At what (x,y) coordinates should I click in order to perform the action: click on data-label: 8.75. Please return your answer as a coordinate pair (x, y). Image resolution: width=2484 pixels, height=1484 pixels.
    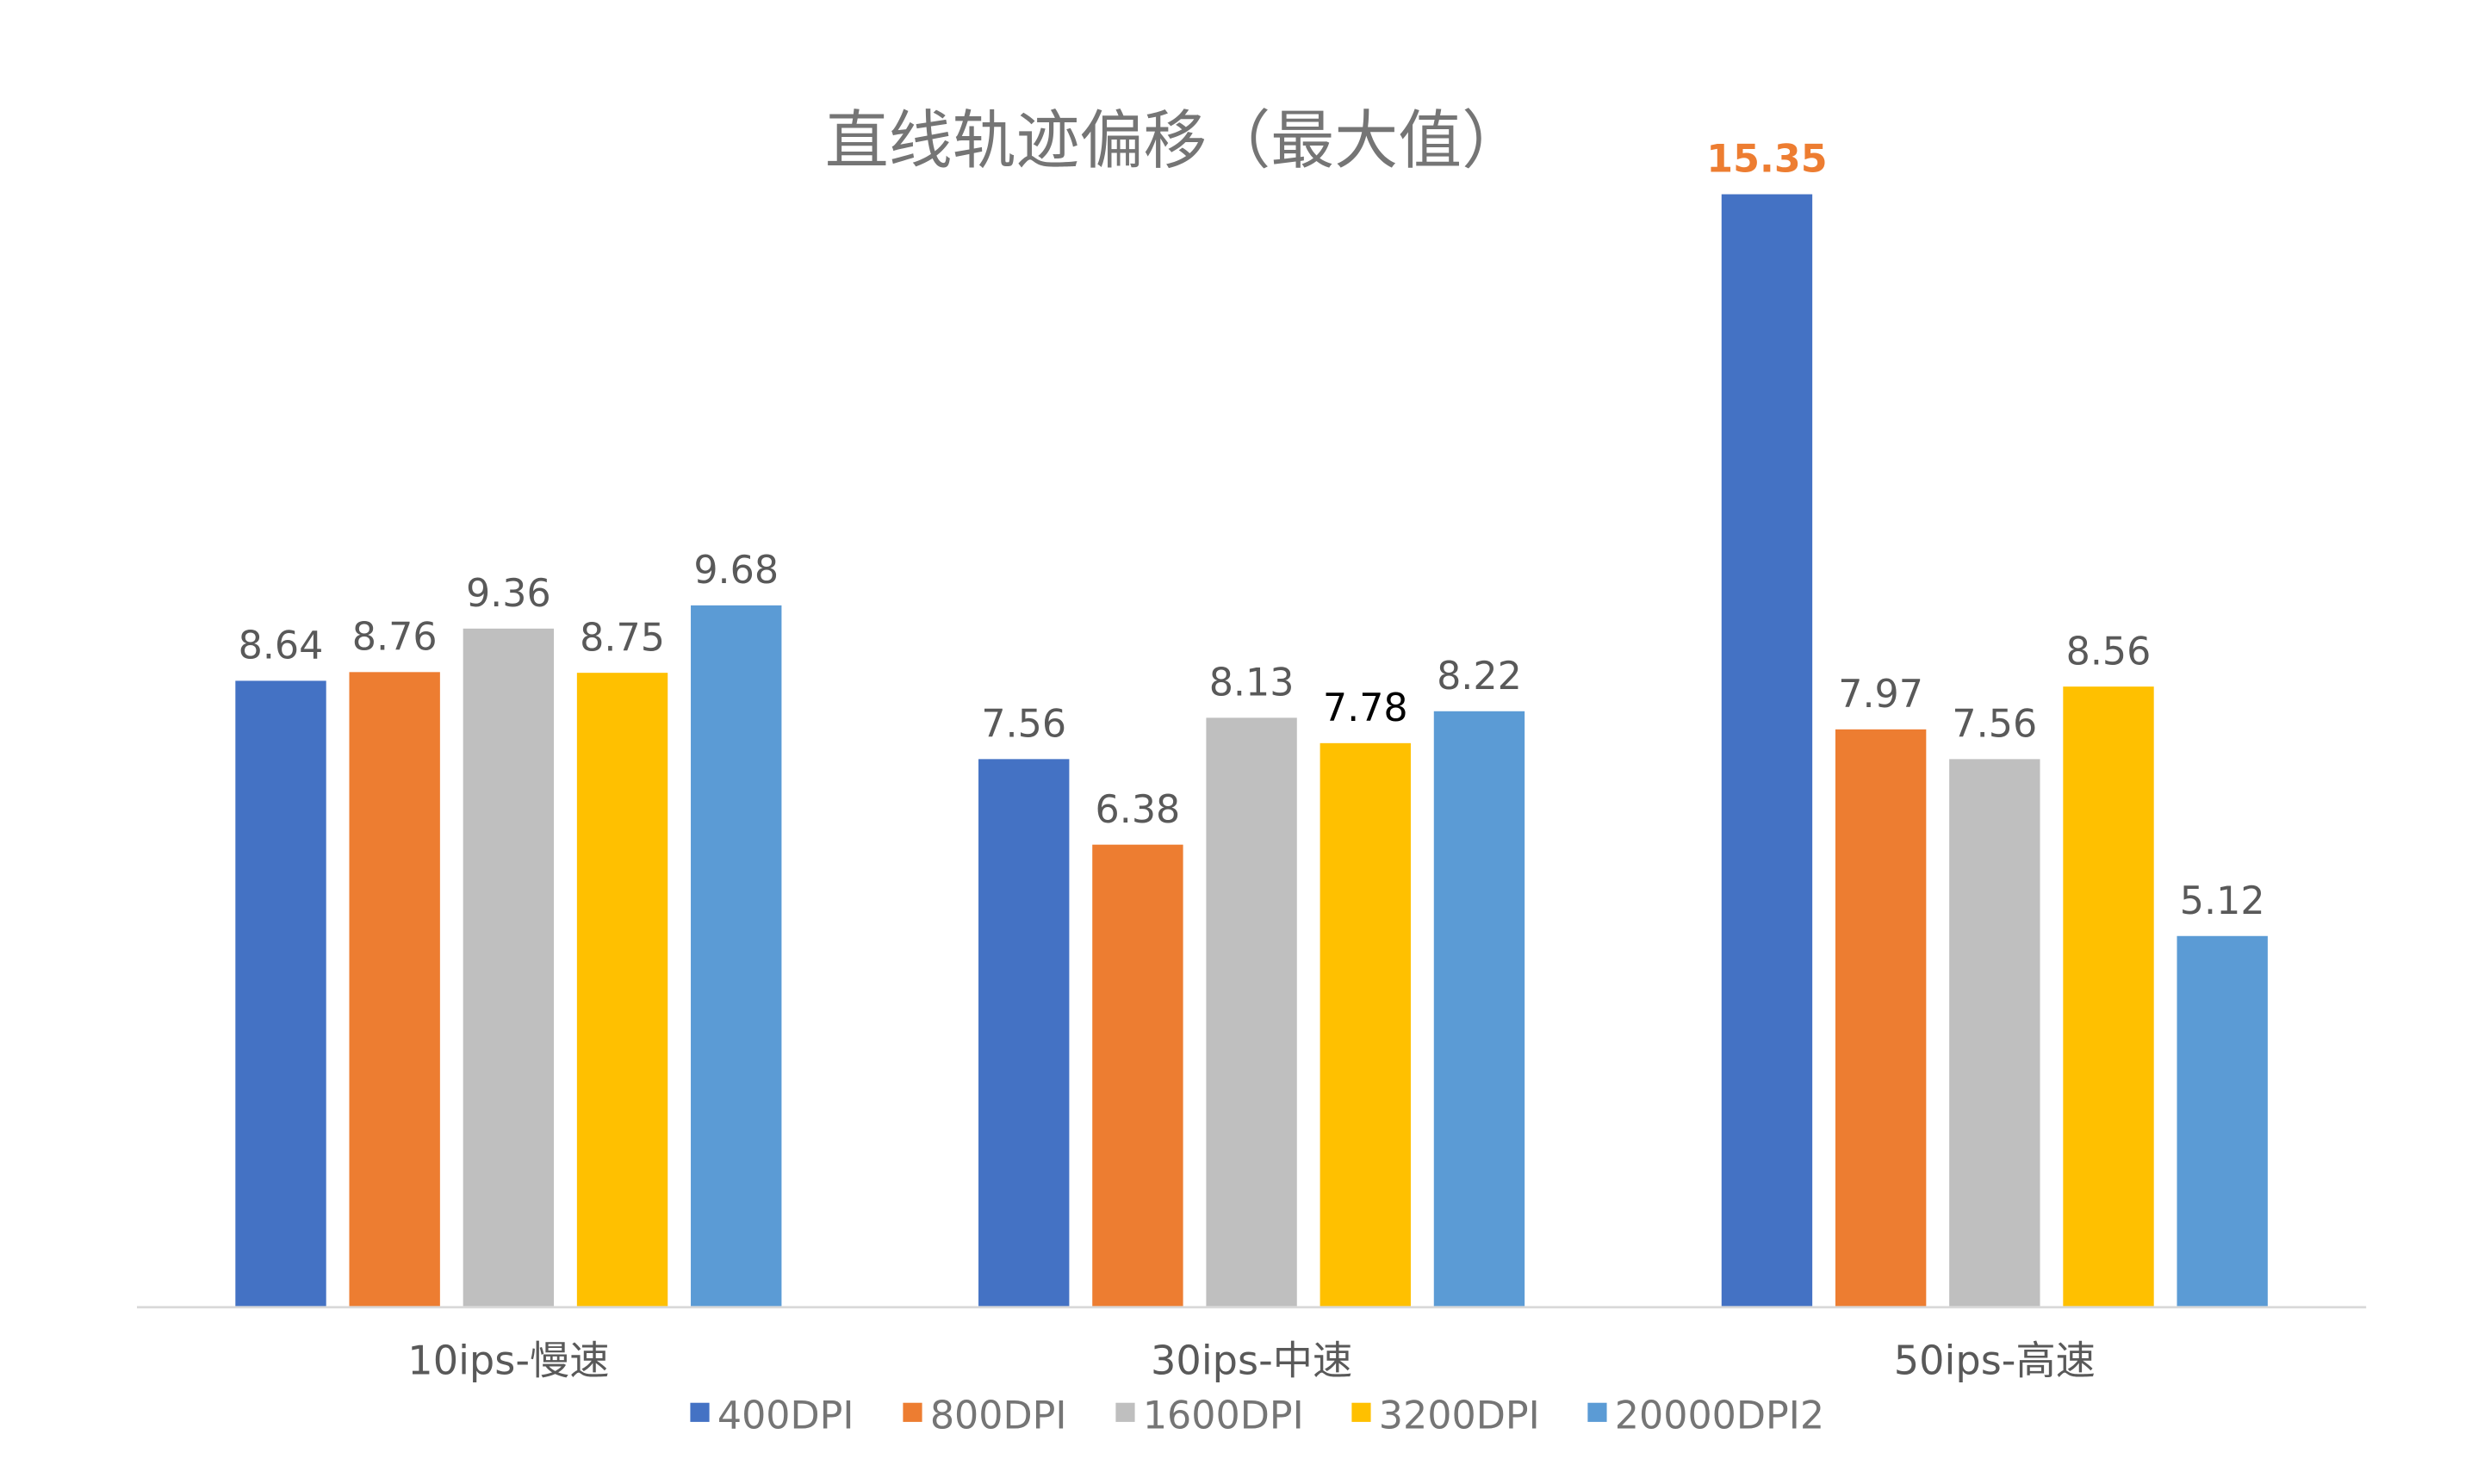
    Looking at the image, I should click on (622, 638).